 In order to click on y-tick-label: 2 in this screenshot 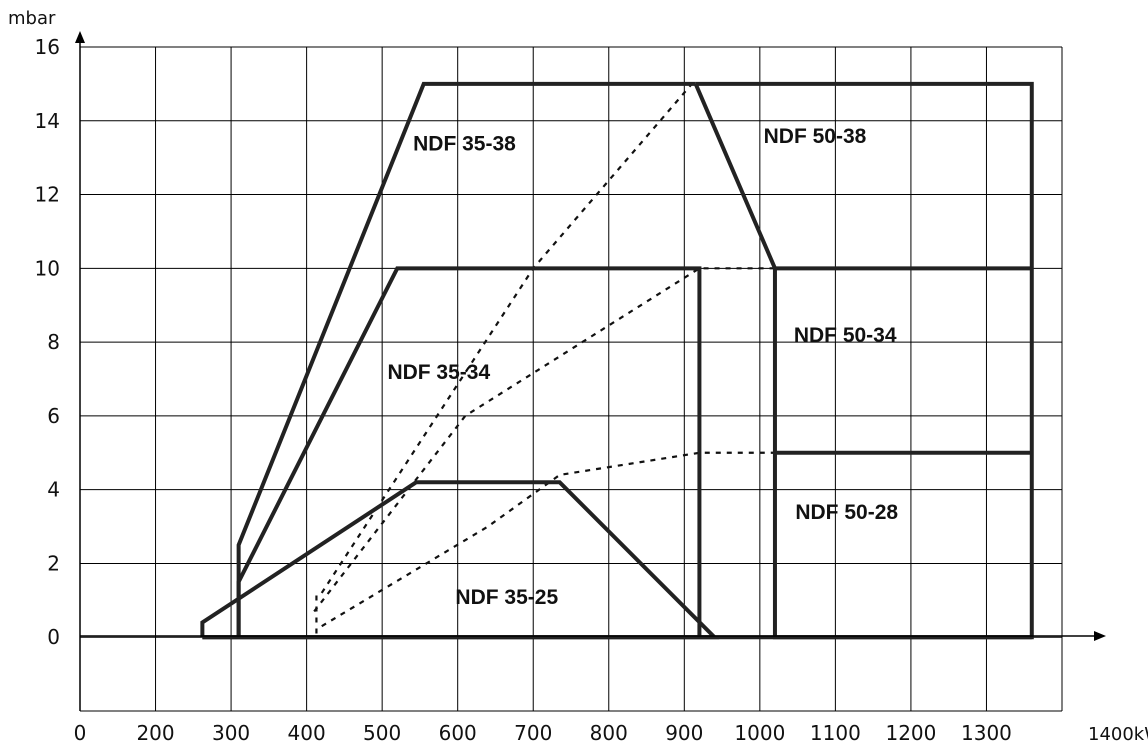, I will do `click(53, 563)`.